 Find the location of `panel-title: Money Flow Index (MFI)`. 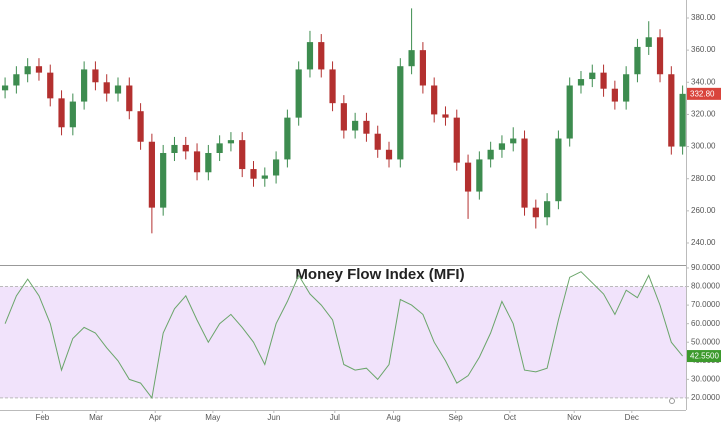

panel-title: Money Flow Index (MFI) is located at coordinates (379, 274).